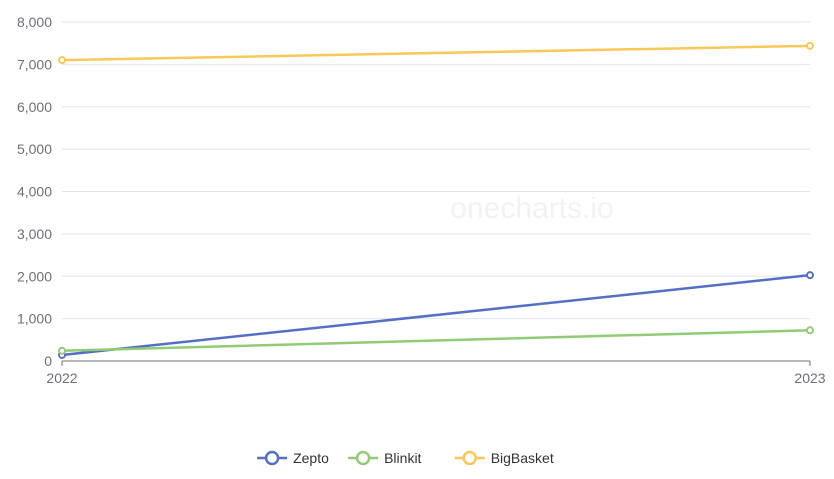 The height and width of the screenshot is (479, 834). I want to click on y-tick-label: 1,000, so click(34, 319).